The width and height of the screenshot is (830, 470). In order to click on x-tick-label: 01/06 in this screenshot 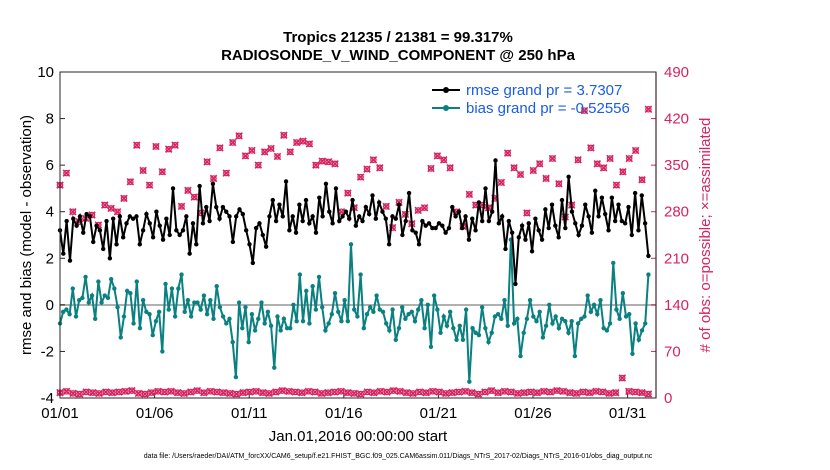, I will do `click(155, 413)`.